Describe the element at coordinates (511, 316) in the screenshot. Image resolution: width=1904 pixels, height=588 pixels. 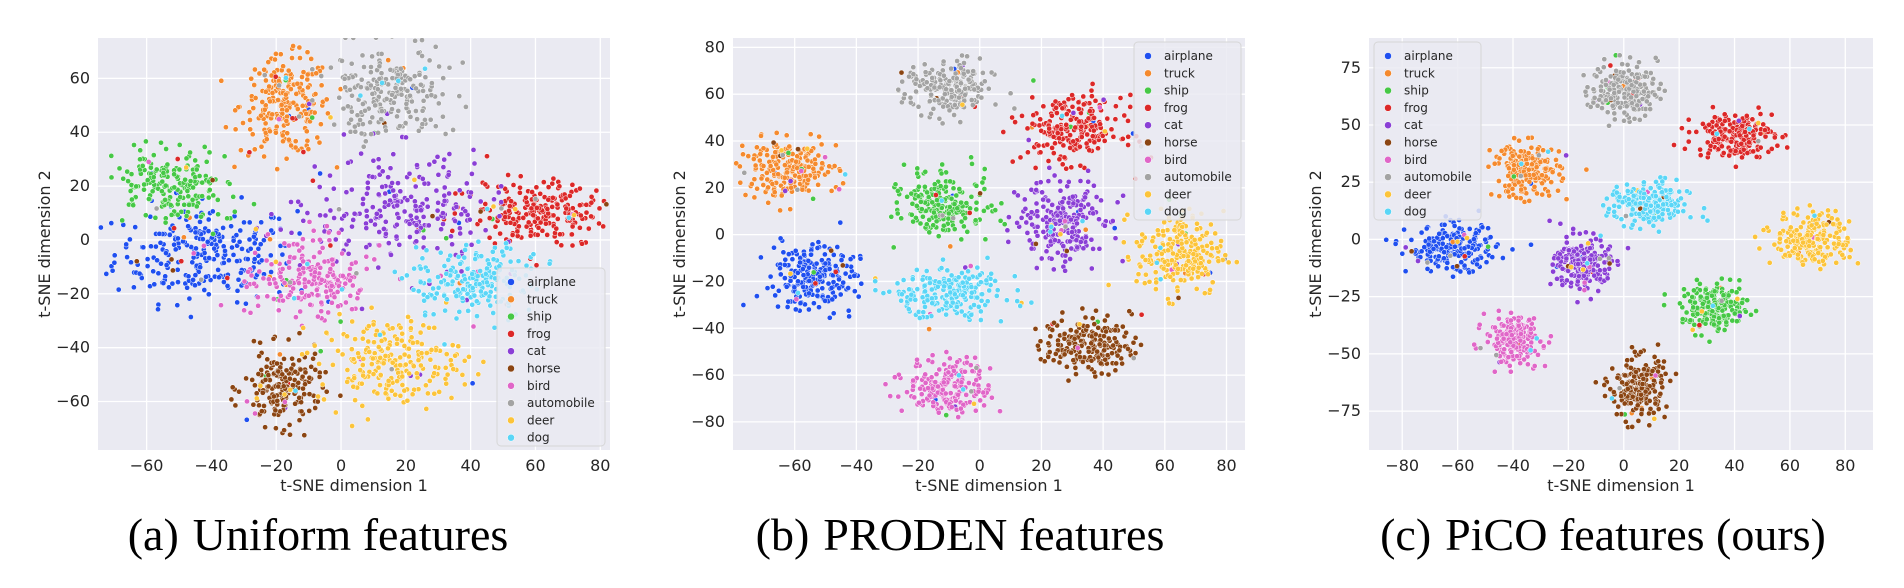
I see `legend-marker-ship` at that location.